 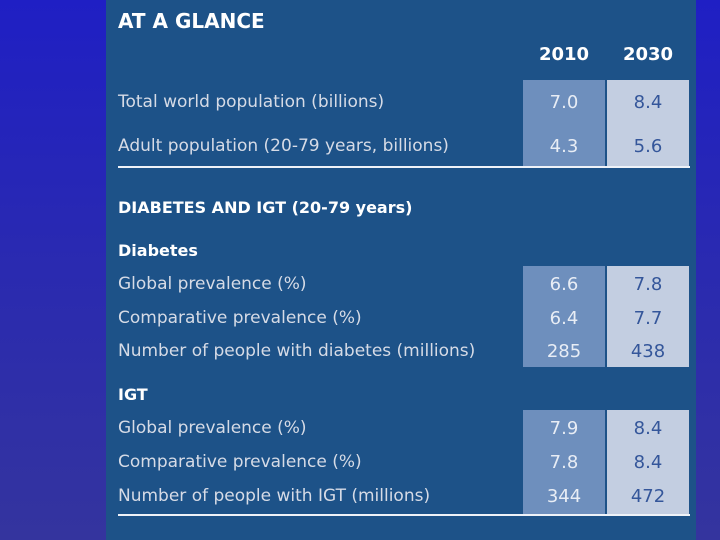 What do you see at coordinates (240, 462) in the screenshot?
I see `igt-row-label: Comparative prevalence (%)` at bounding box center [240, 462].